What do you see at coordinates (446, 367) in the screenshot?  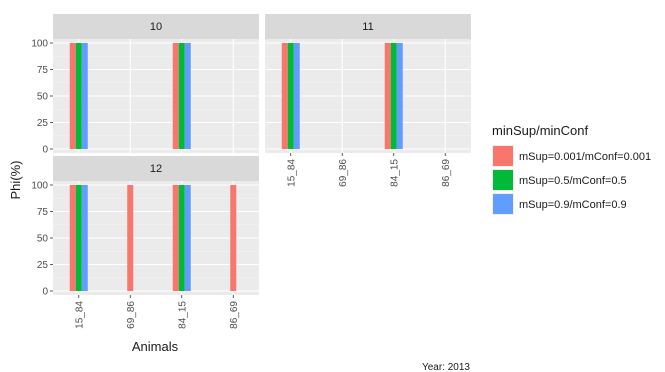 I see `caption: Year: 2013` at bounding box center [446, 367].